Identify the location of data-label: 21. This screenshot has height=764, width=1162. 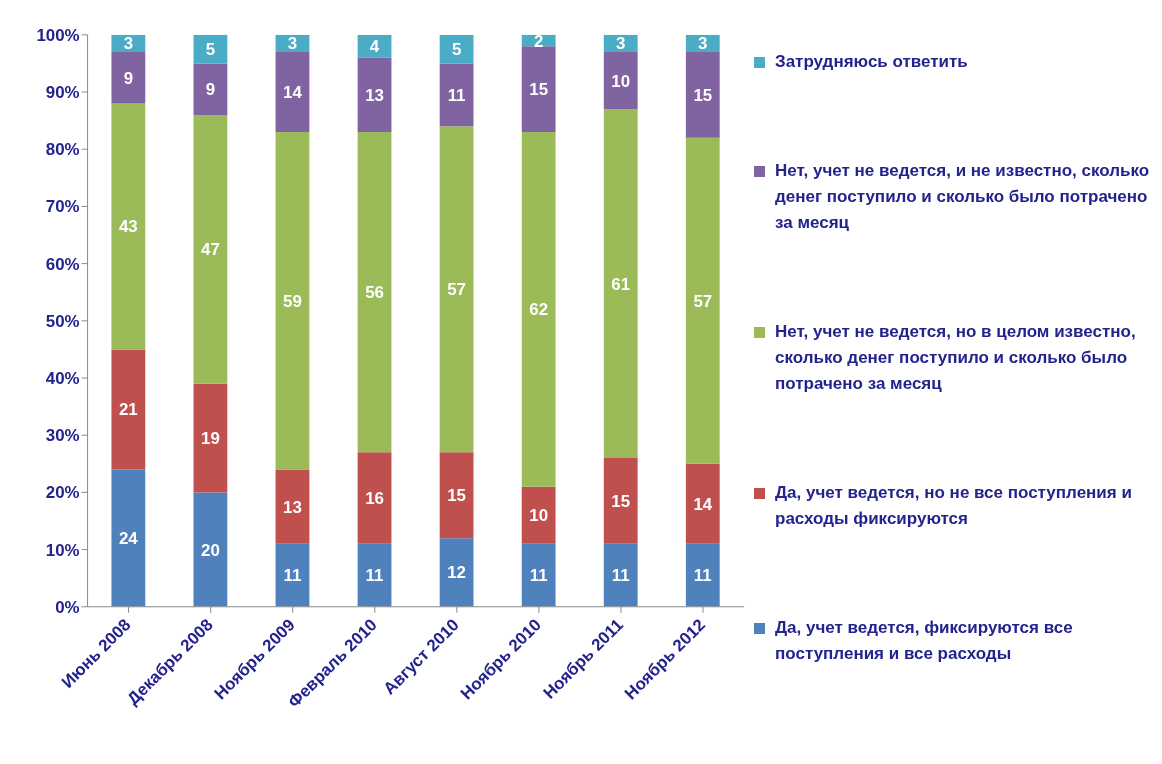
(128, 410).